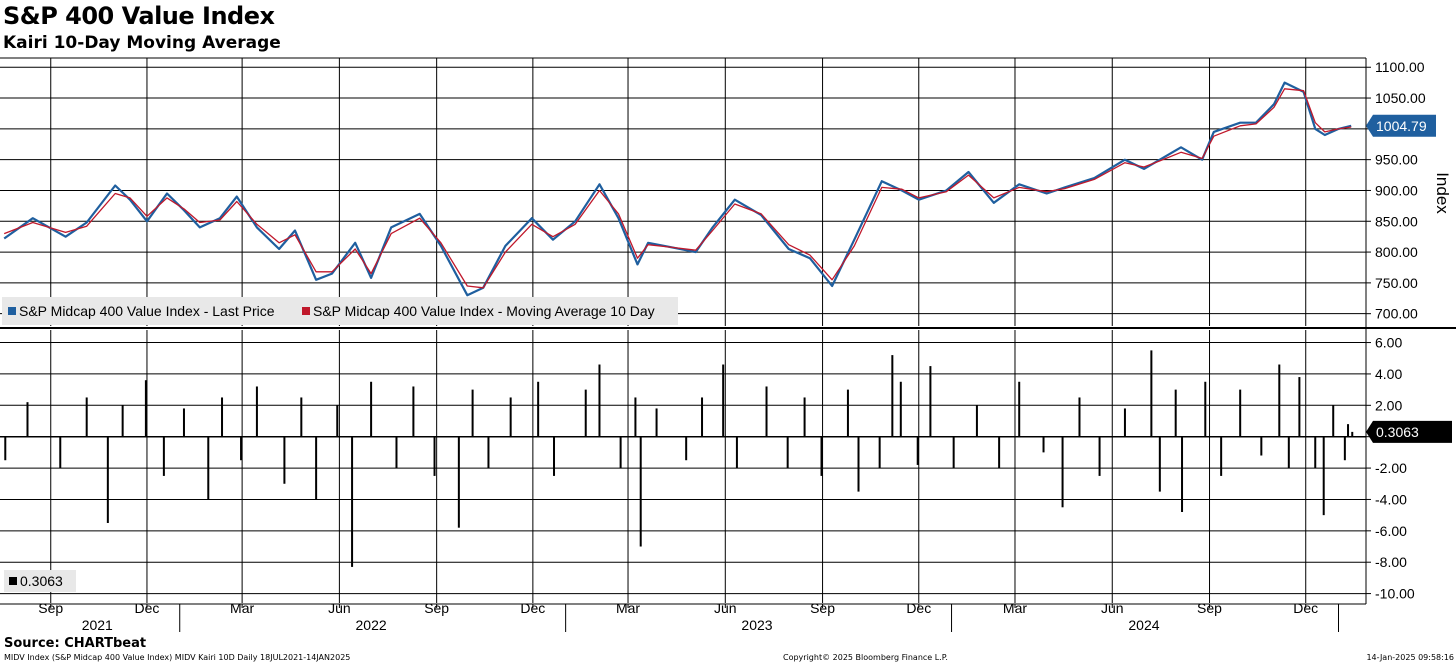  I want to click on legend-label-kairi: 0.3063, so click(41, 581).